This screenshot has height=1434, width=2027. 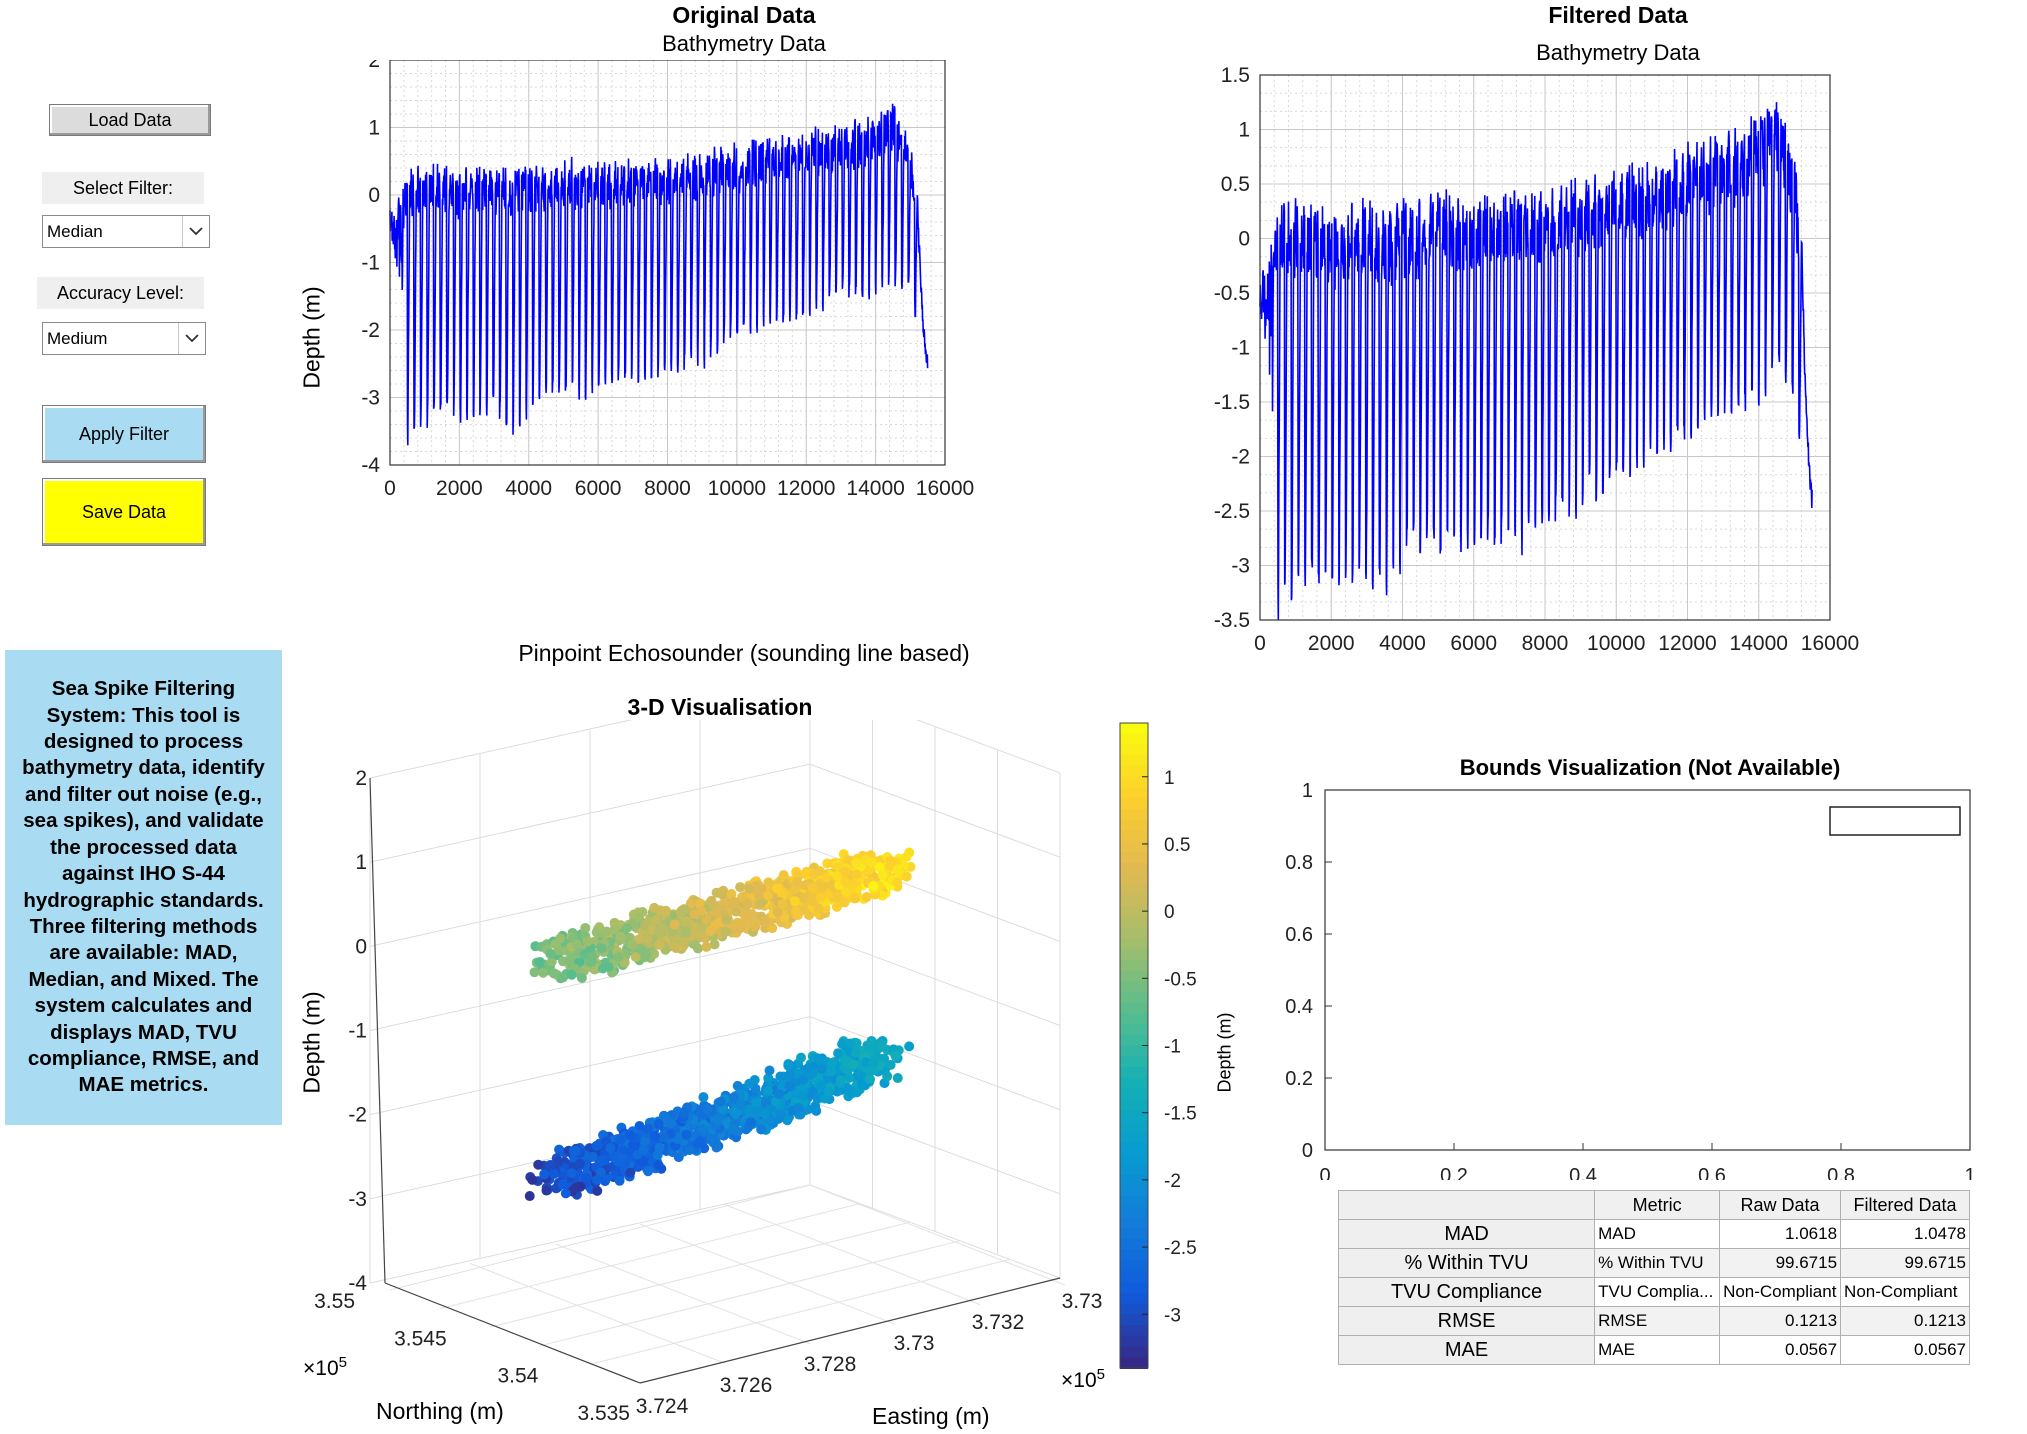 I want to click on table-cell: MAE, so click(x=1657, y=1350).